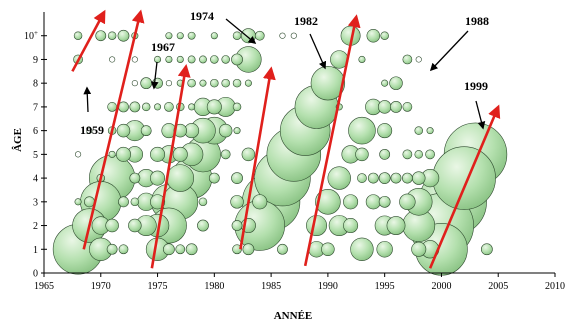 The image size is (570, 324). What do you see at coordinates (202, 16) in the screenshot?
I see `cohort-label: 1974` at bounding box center [202, 16].